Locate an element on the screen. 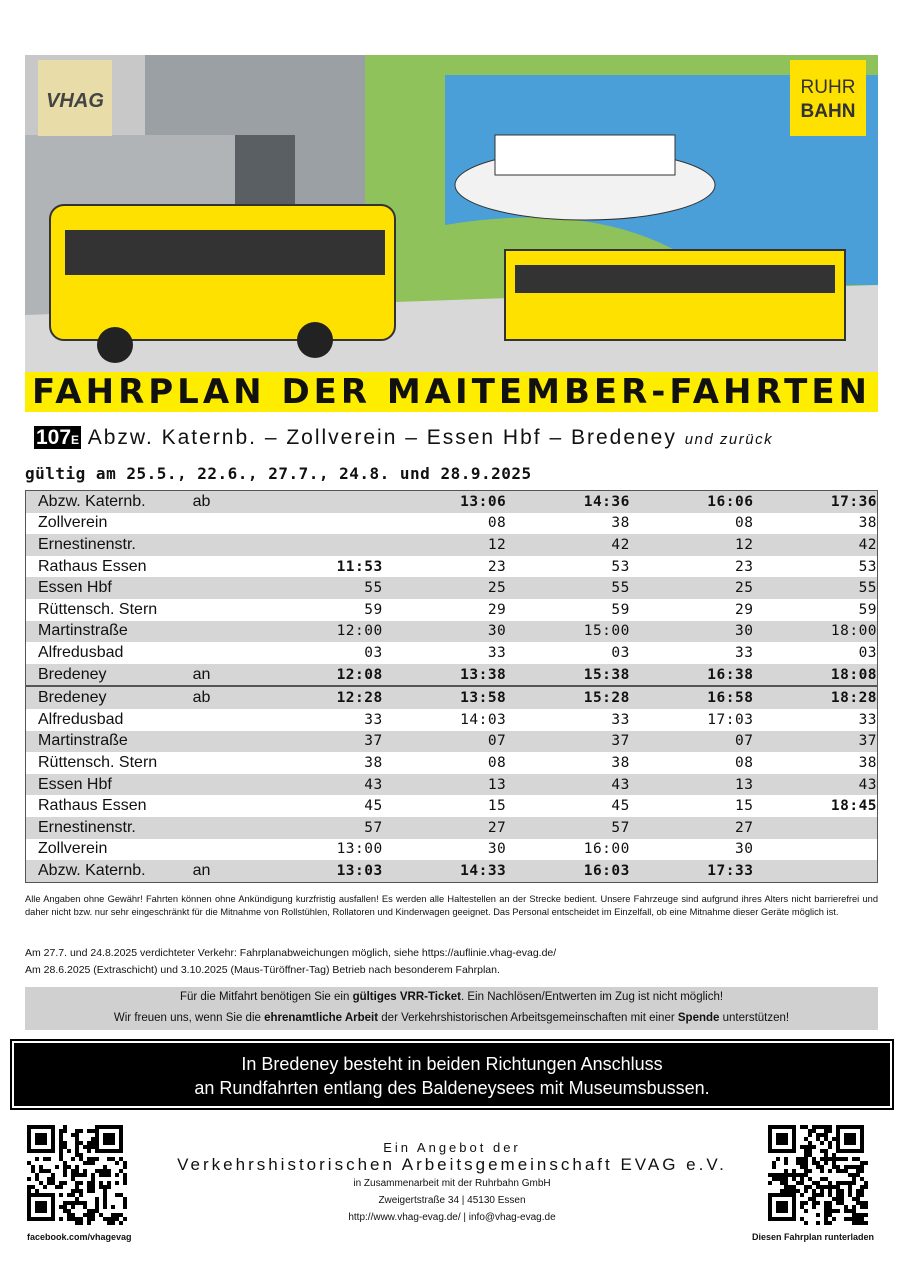 The width and height of the screenshot is (904, 1280). time: 15:00 is located at coordinates (606, 631).